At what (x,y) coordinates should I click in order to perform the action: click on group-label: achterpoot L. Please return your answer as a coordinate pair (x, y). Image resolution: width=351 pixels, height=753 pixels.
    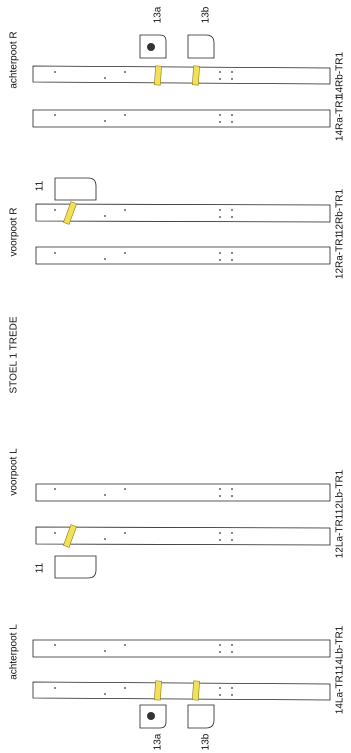
    Looking at the image, I should click on (14, 652).